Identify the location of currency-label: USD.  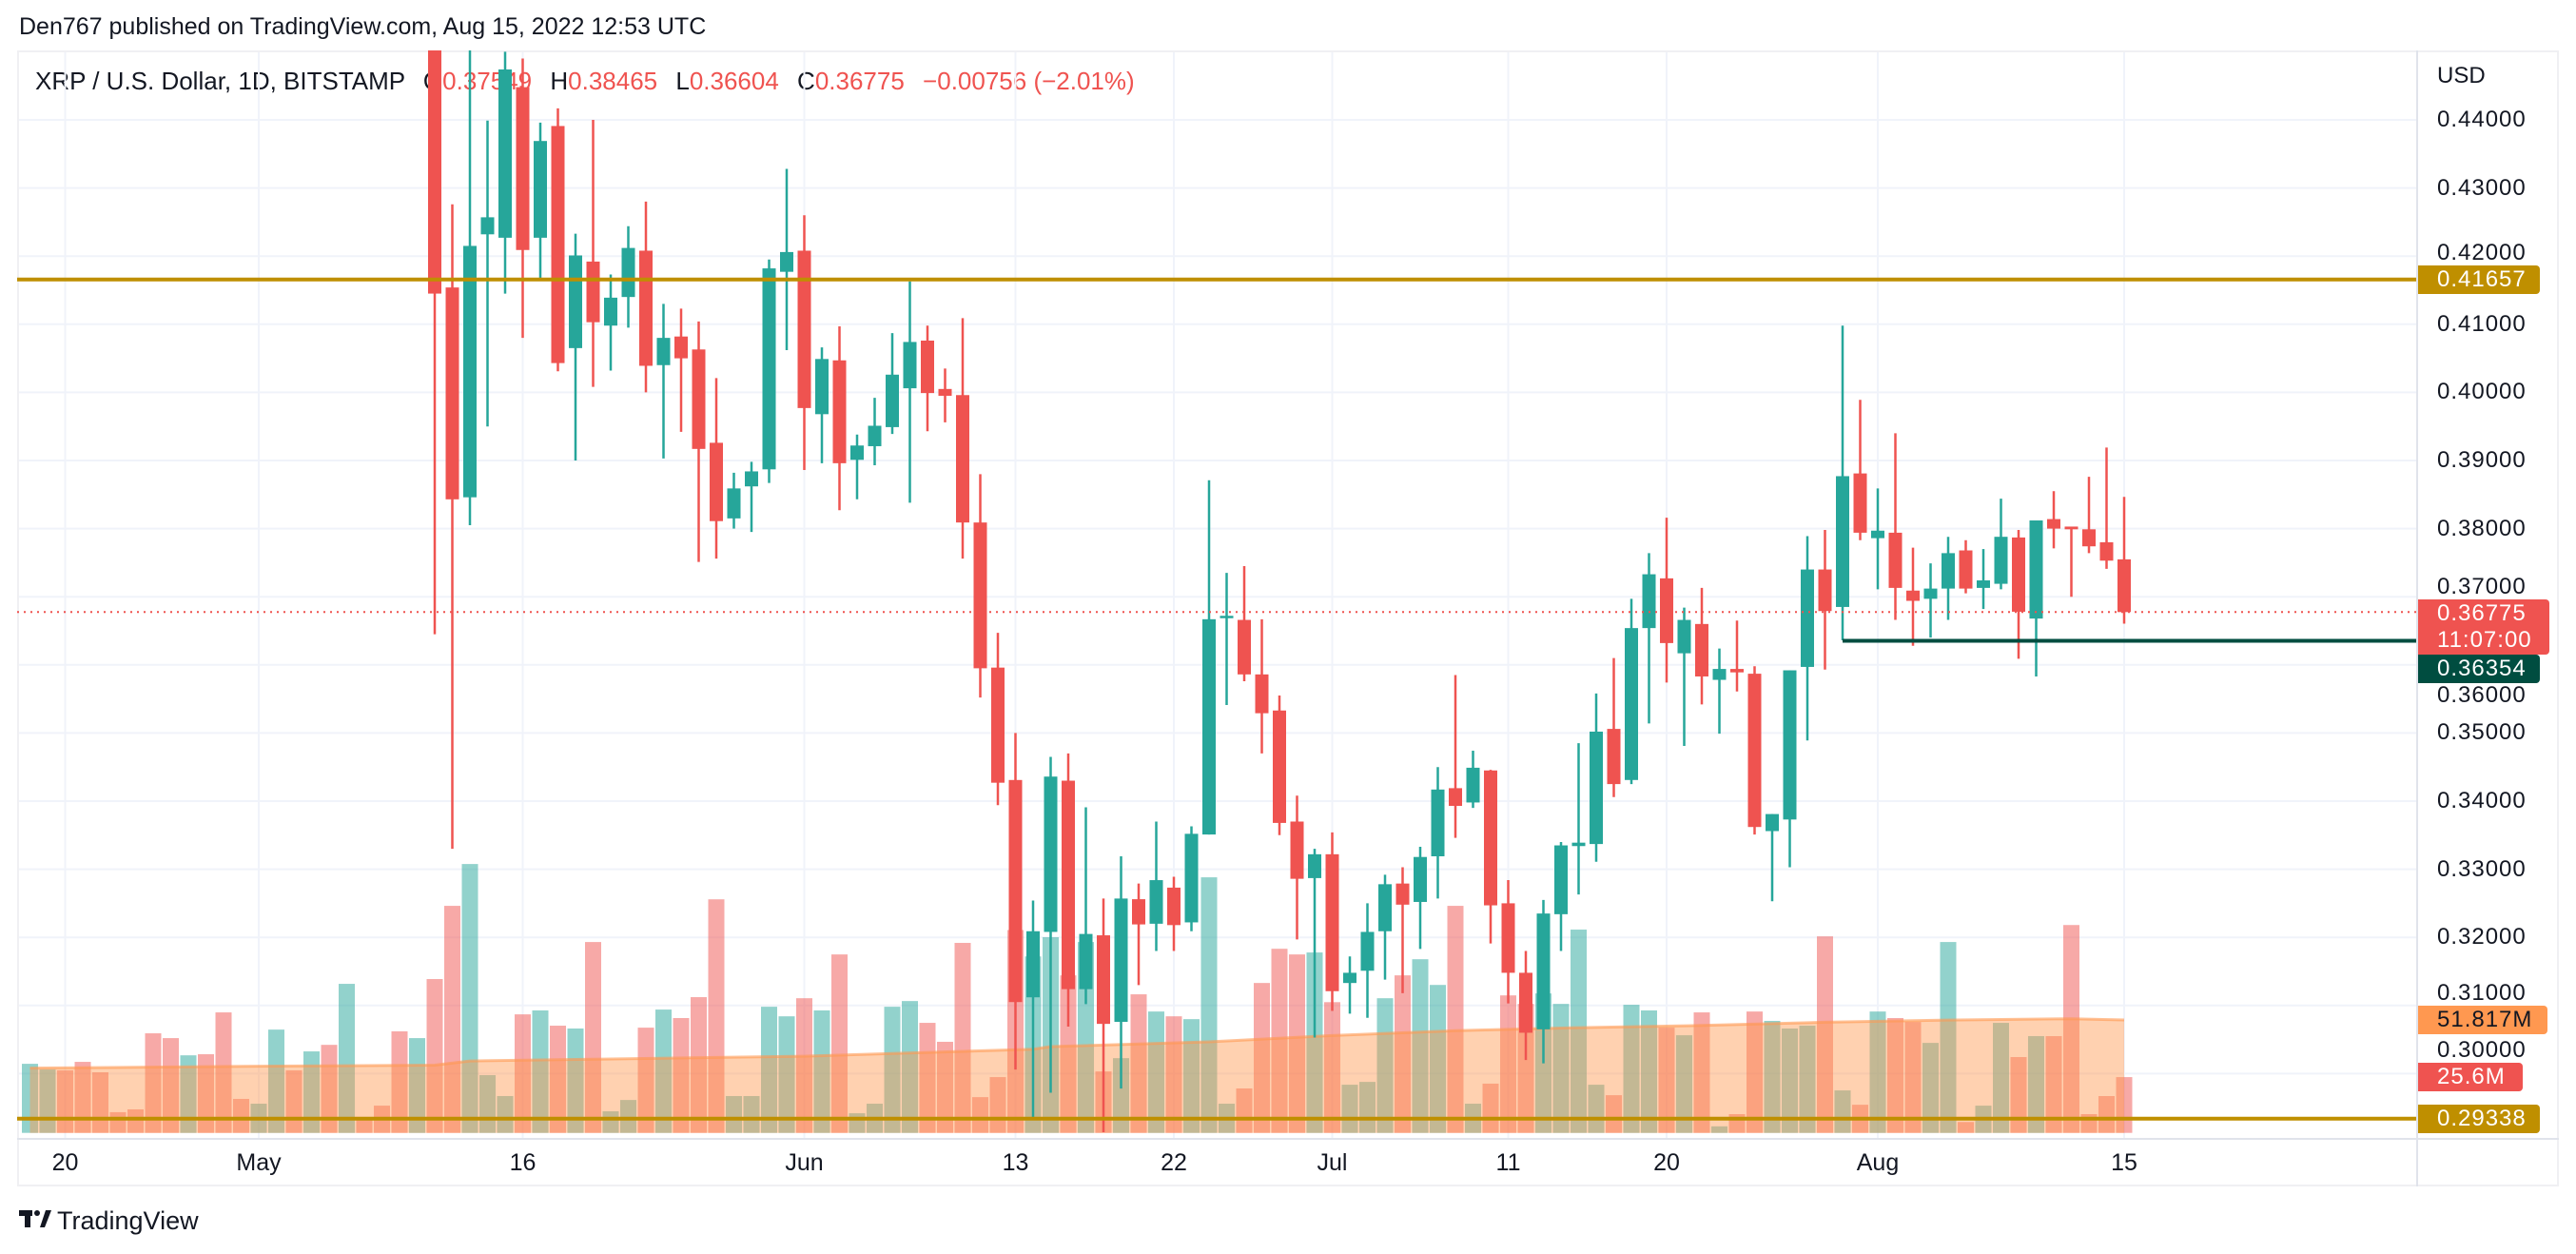
(2461, 75).